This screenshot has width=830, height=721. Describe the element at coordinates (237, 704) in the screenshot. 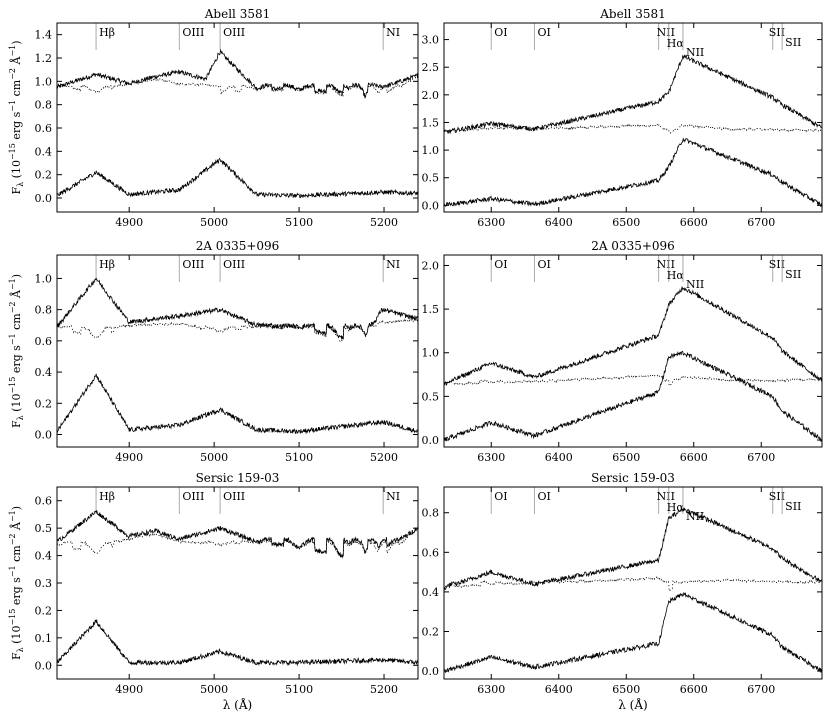

I see `x-axis-label: λ (Å)` at that location.